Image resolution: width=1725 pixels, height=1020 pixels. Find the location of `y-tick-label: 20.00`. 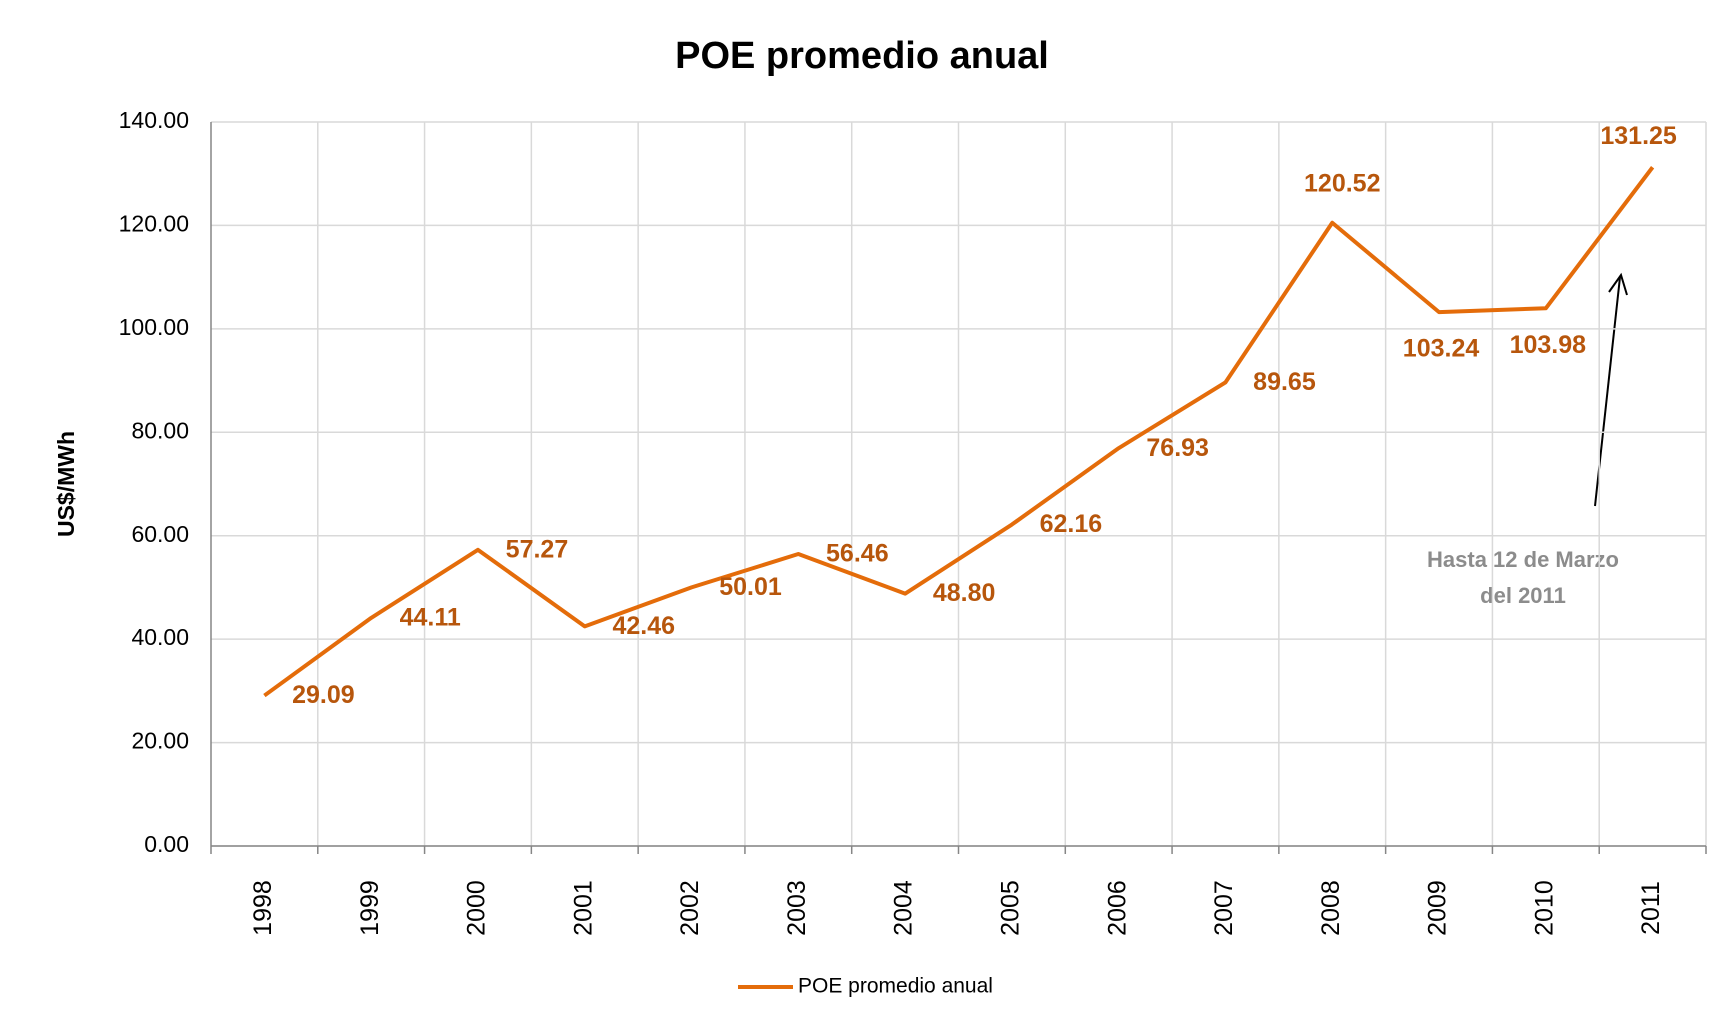

y-tick-label: 20.00 is located at coordinates (160, 741).